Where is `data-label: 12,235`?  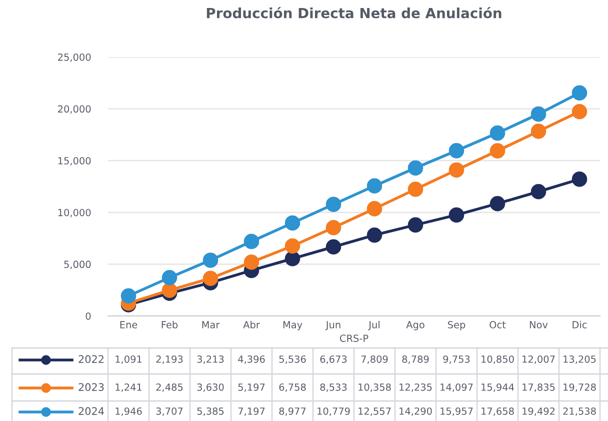 data-label: 12,235 is located at coordinates (416, 387).